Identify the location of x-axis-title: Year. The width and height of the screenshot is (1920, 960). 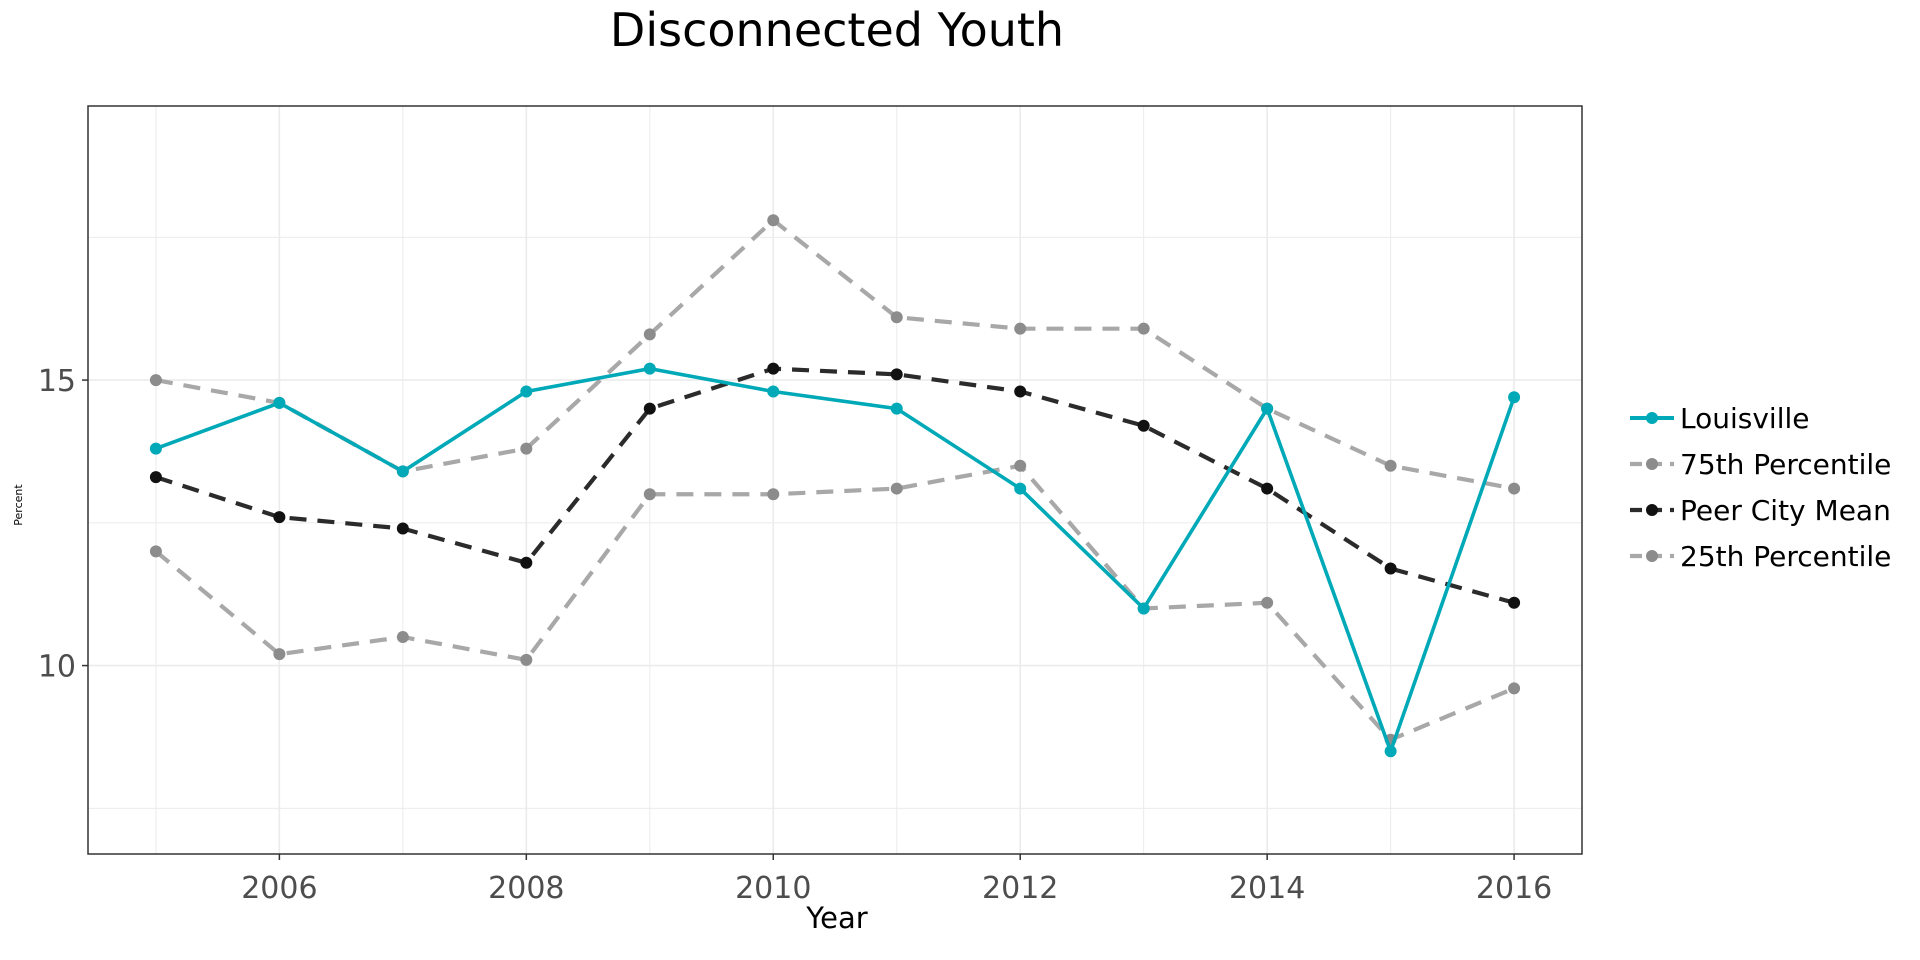
(836, 918).